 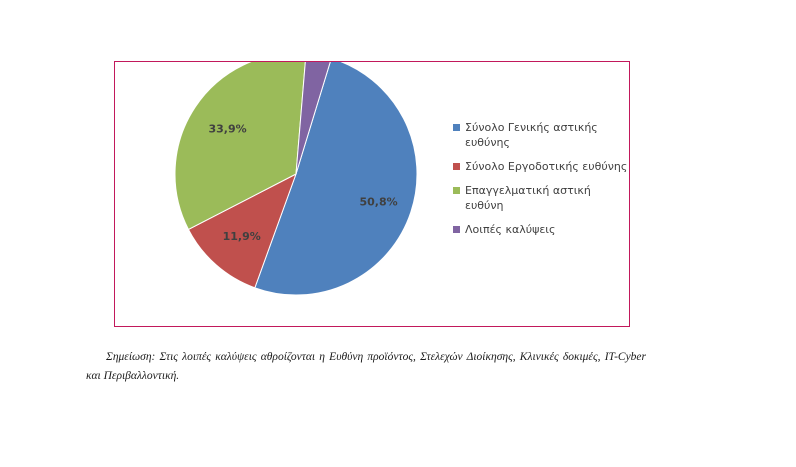 I want to click on legend-item-employer-liability: Σύνολο Εργοδοτικής ευθύνης, so click(x=542, y=166).